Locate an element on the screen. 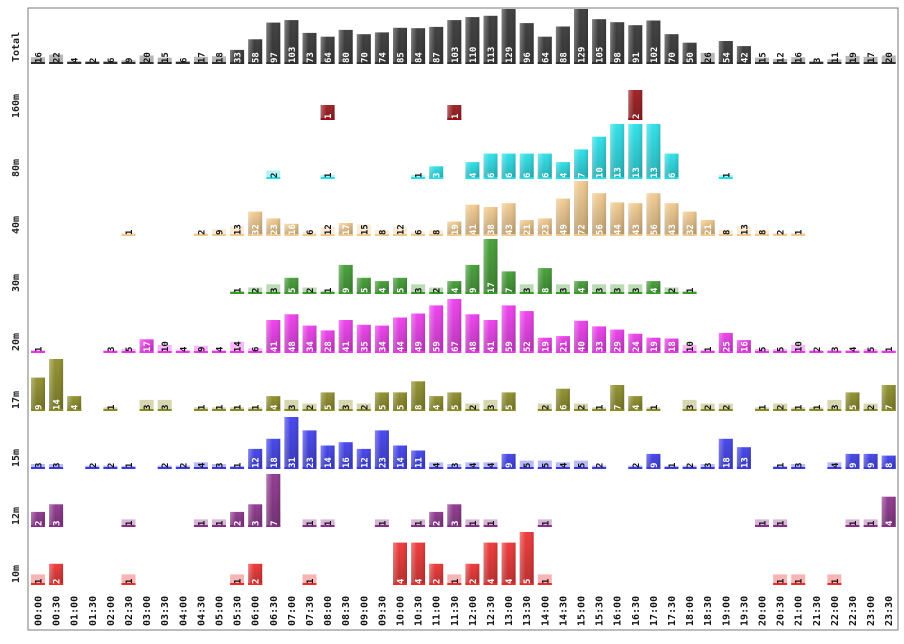 This screenshot has height=644, width=904. row-label: 10m is located at coordinates (16, 574).